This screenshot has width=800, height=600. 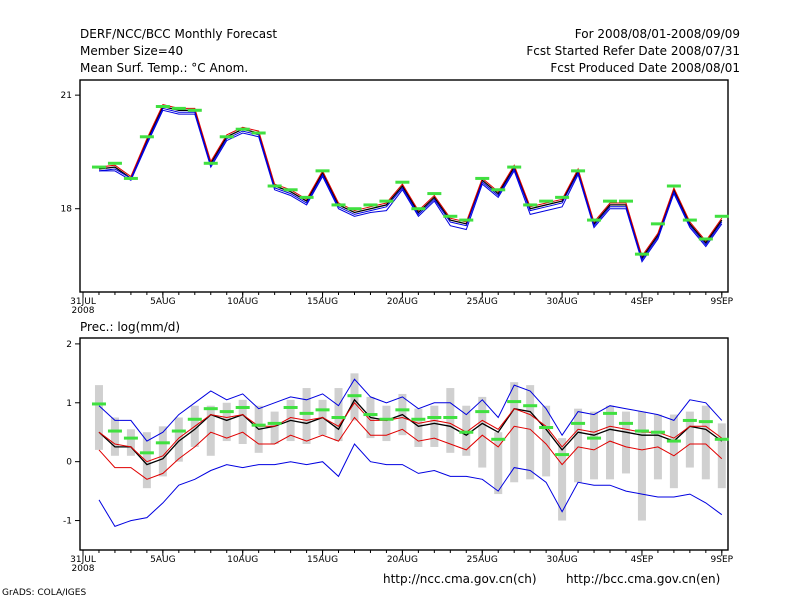 What do you see at coordinates (460, 579) in the screenshot?
I see `footer-url-ncc: http://ncc.cma.gov.cn(ch)` at bounding box center [460, 579].